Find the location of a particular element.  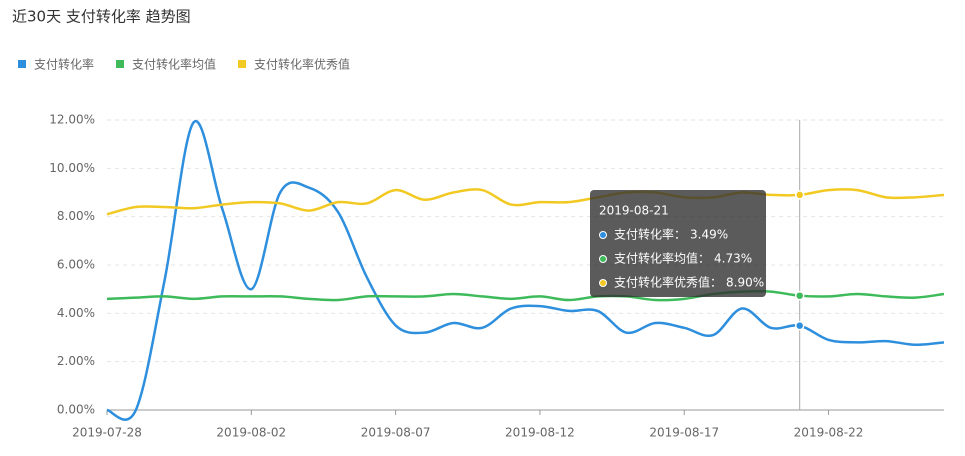

y-tick-label: 10.00% is located at coordinates (72, 168).